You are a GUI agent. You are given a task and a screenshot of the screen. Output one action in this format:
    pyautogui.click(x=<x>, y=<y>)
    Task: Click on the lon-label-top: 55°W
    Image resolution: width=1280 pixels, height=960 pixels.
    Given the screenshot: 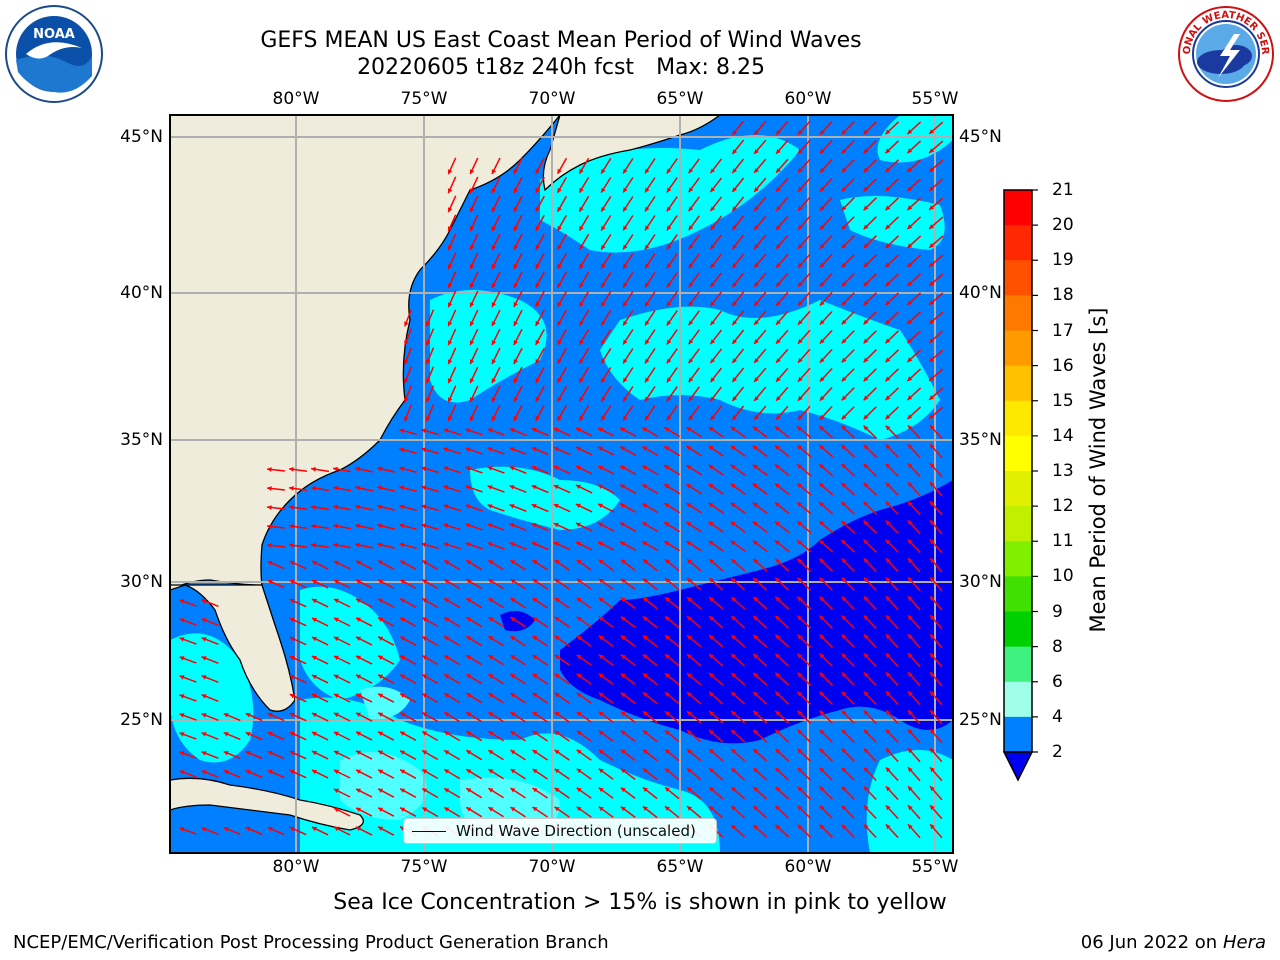 What is the action you would take?
    pyautogui.click(x=935, y=99)
    